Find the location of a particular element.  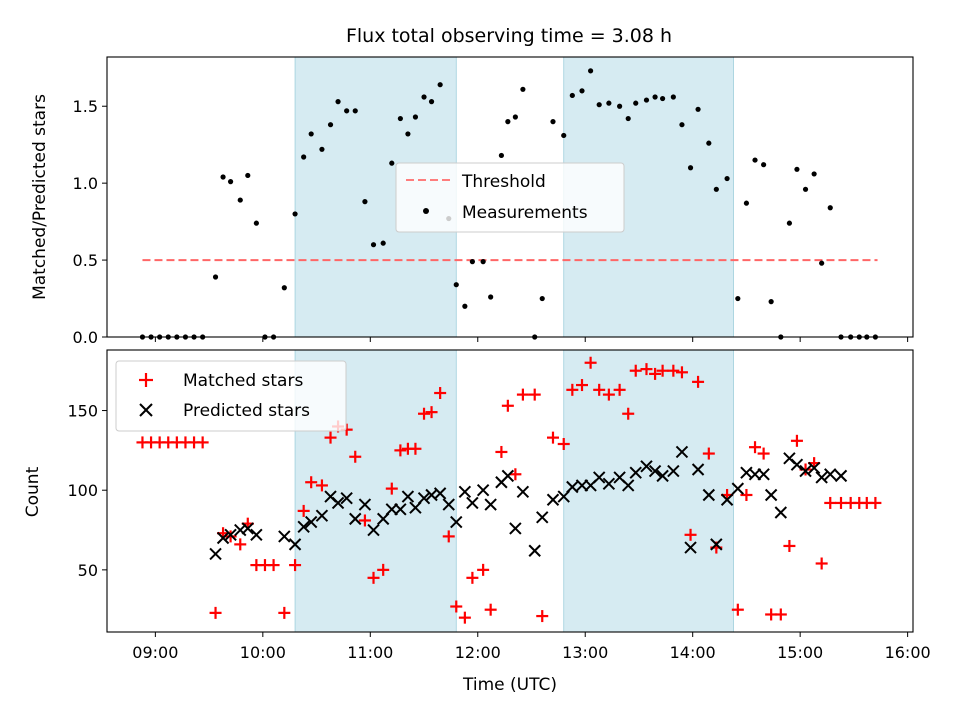

top-legend: Threshold Measurements is located at coordinates (510, 197).